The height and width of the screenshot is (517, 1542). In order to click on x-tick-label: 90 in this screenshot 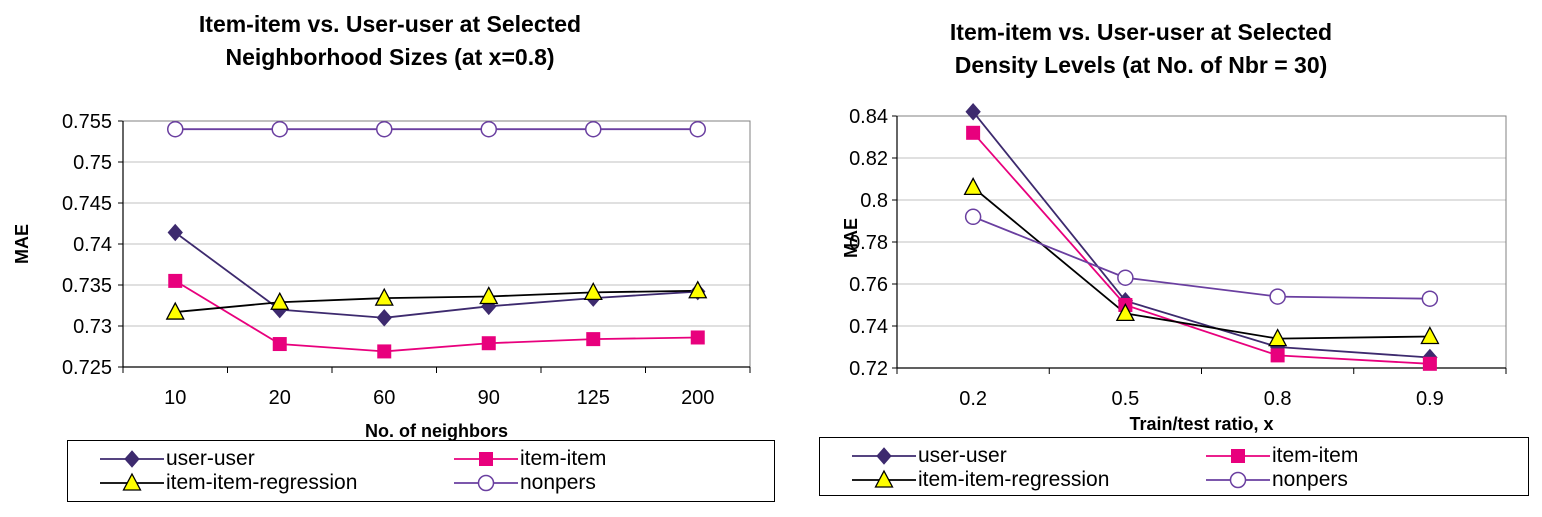, I will do `click(489, 398)`.